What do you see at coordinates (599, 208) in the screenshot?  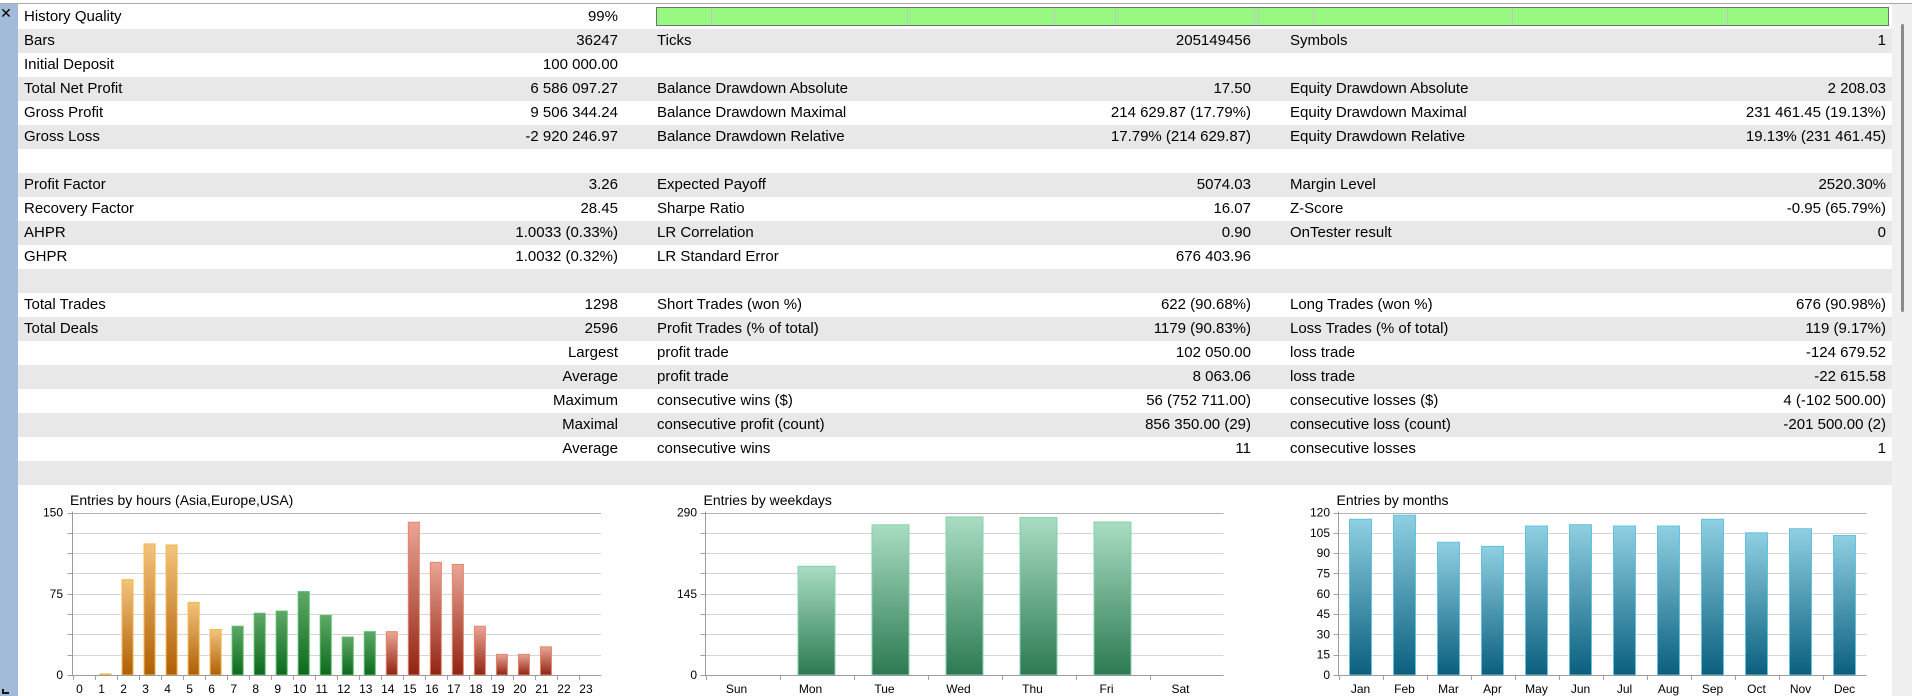 I see `recovery-factor-value: 28.45` at bounding box center [599, 208].